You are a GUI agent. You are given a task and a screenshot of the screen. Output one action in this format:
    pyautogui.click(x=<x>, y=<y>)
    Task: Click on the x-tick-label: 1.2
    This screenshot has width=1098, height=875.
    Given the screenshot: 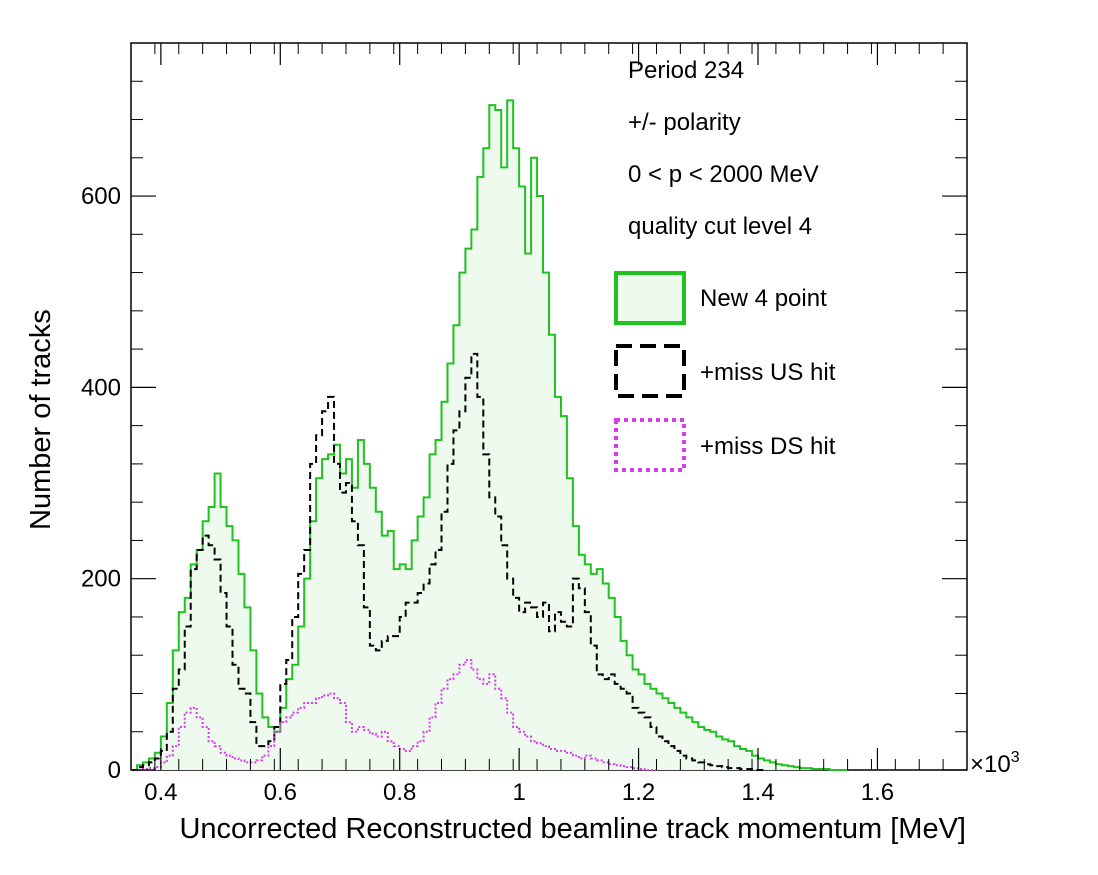 What is the action you would take?
    pyautogui.click(x=638, y=792)
    